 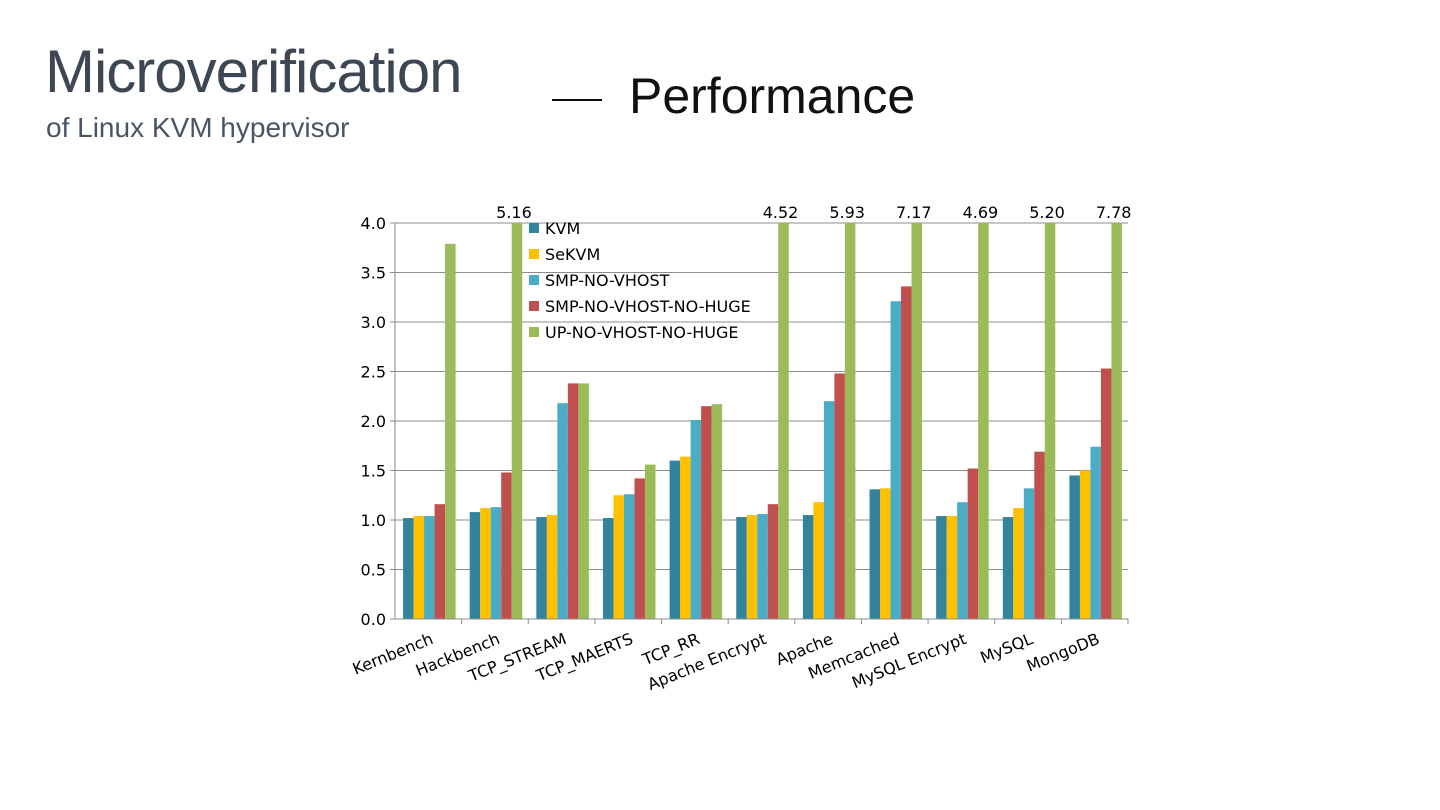 I want to click on bar-sekvm-hackbench, so click(x=485, y=563).